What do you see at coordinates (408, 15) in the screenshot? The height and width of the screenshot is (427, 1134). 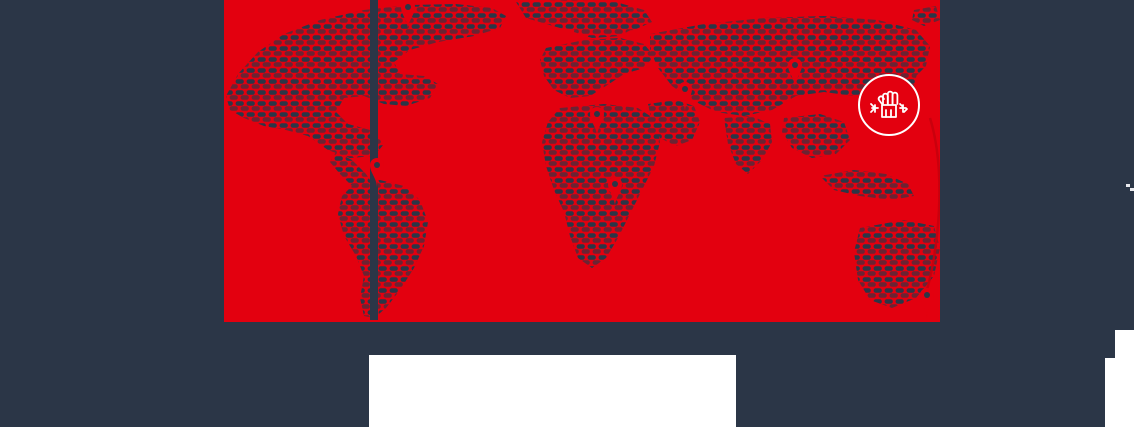 I see `marker-north-america-north` at bounding box center [408, 15].